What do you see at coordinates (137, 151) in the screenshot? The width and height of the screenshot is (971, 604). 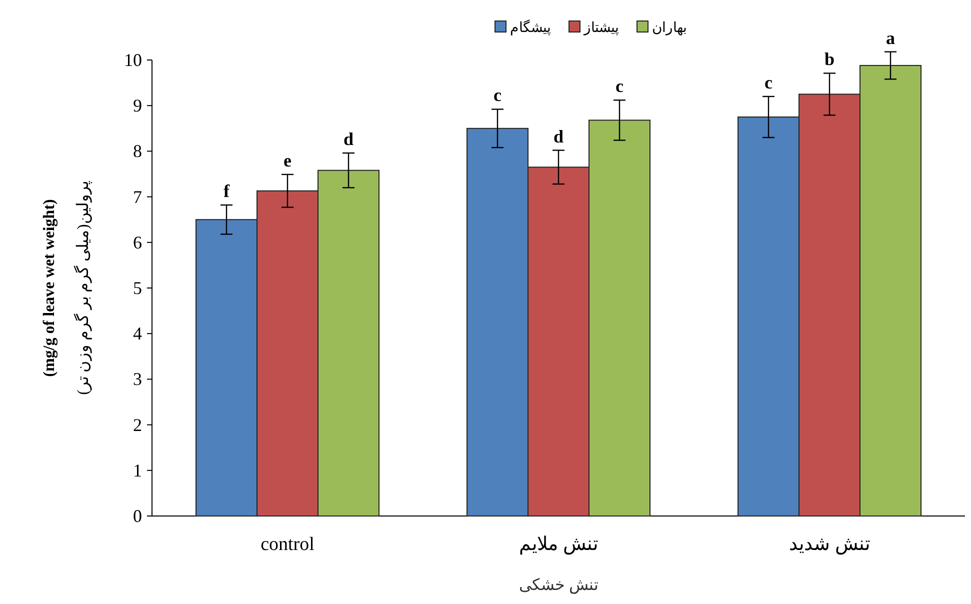 I see `y-tick-label: 8` at bounding box center [137, 151].